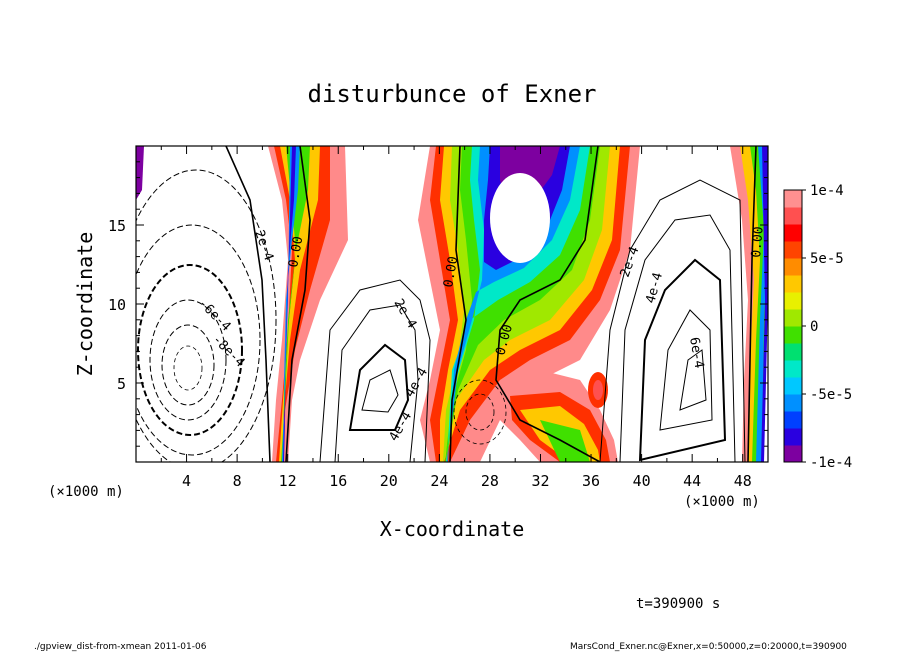 Image resolution: width=904 pixels, height=654 pixels. What do you see at coordinates (540, 481) in the screenshot?
I see `x-tick-label: 32` at bounding box center [540, 481].